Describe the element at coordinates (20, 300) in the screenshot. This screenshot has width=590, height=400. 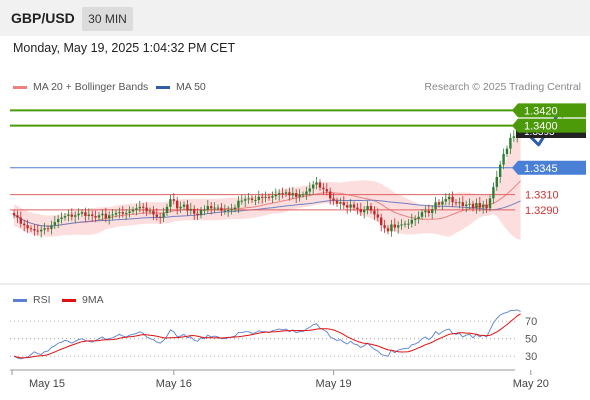
I see `rsi-swatch` at that location.